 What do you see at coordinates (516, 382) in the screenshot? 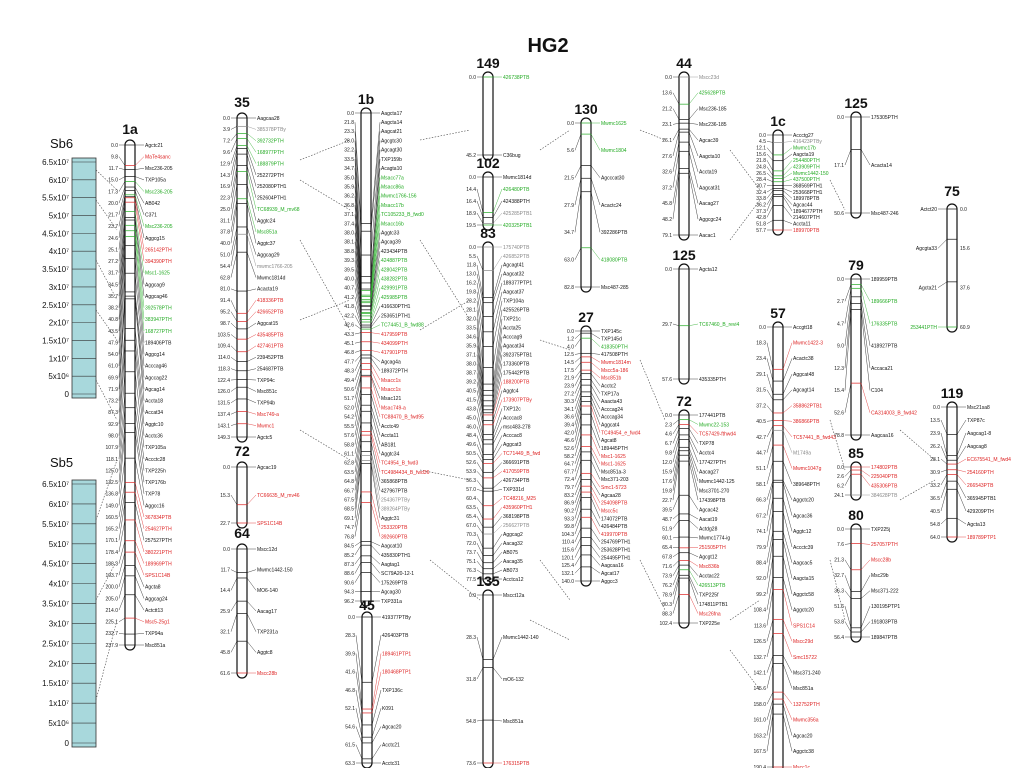
I see `marker-label: 188200PTB` at bounding box center [516, 382].